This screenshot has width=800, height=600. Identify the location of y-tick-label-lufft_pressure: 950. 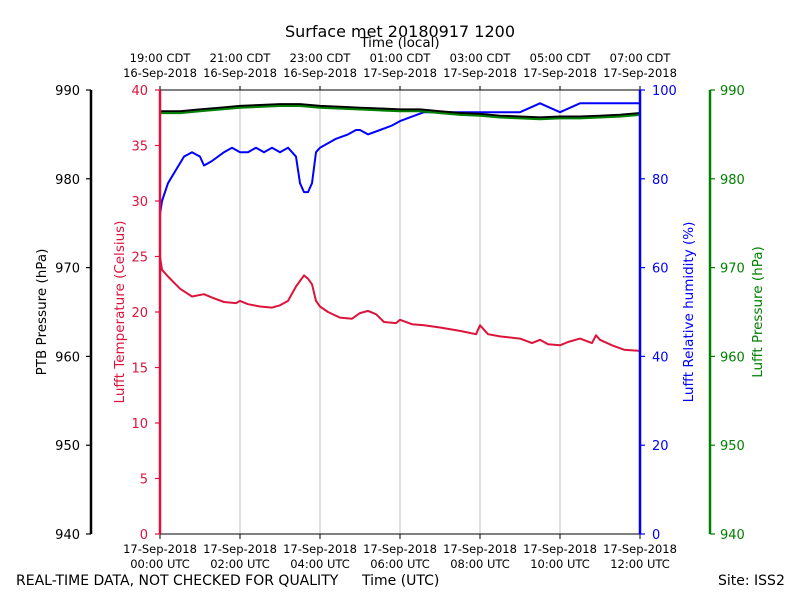
(732, 446).